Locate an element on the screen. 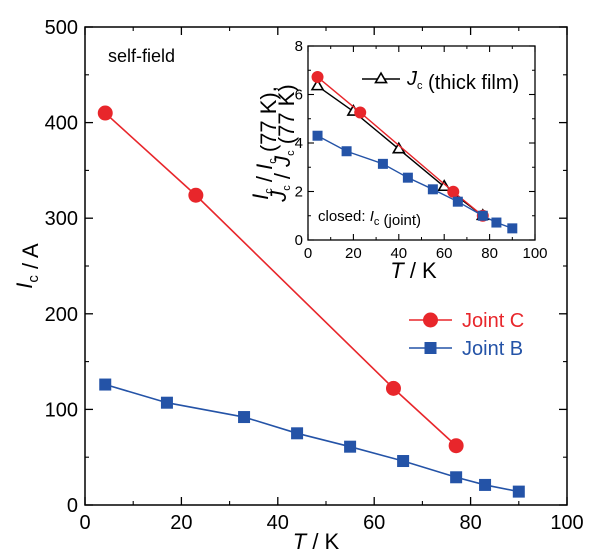 This screenshot has width=589, height=552. inset-y-tick-label: 6 is located at coordinates (299, 95).